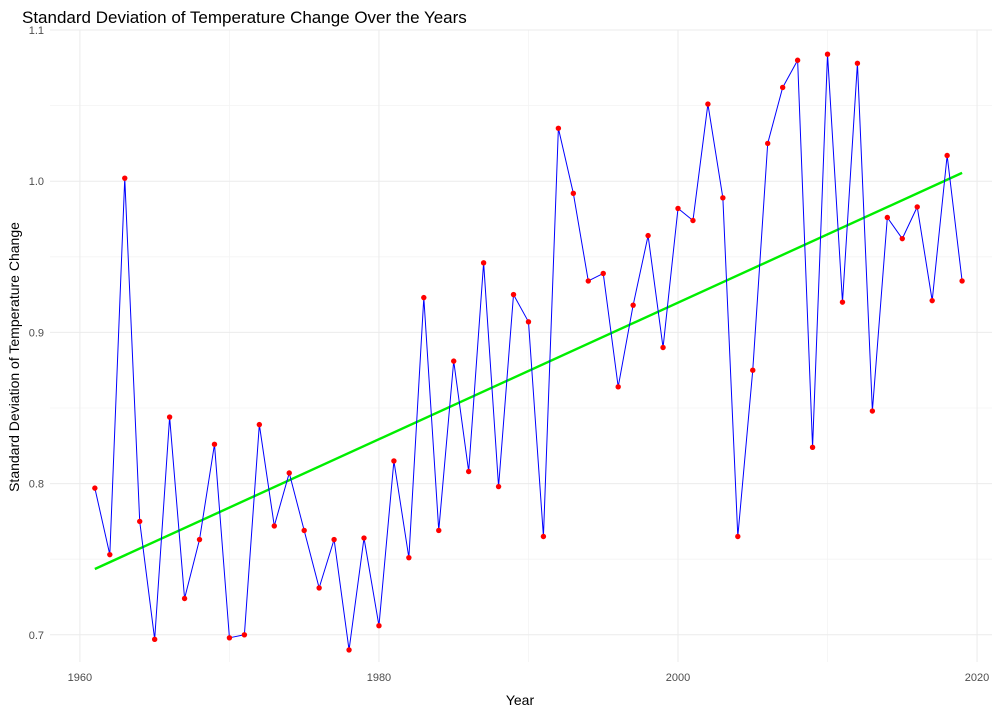  I want to click on x-axis-title: Year, so click(520, 700).